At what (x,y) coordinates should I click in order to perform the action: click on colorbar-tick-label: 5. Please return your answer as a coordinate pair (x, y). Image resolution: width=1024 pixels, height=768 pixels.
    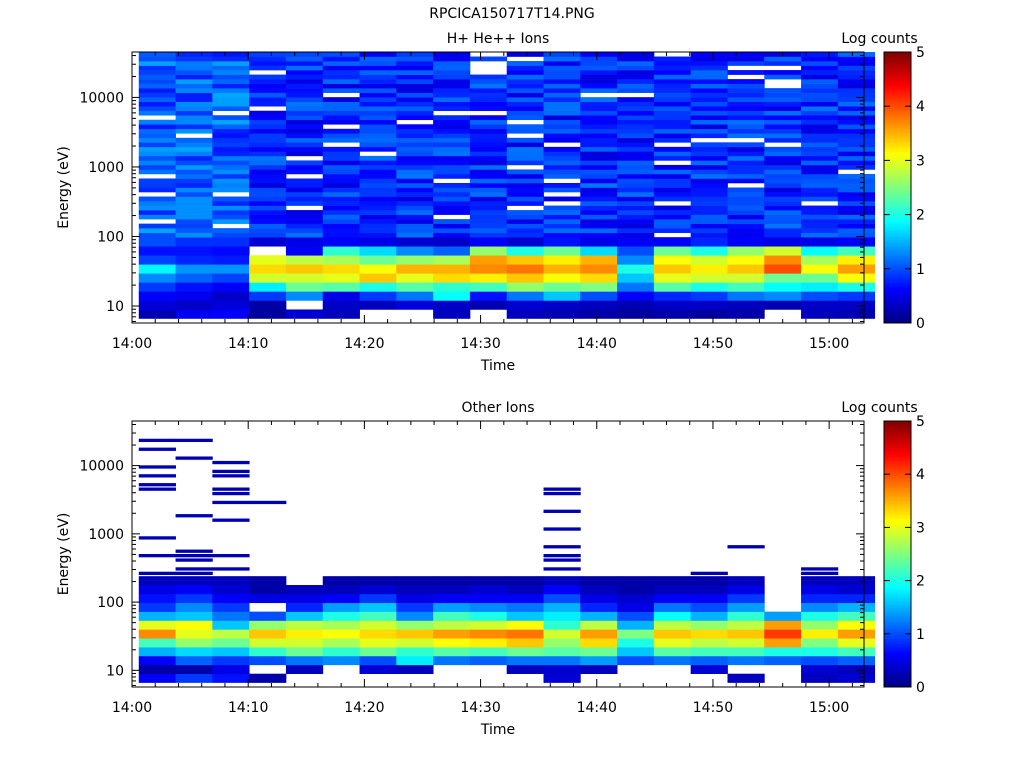
    Looking at the image, I should click on (920, 422).